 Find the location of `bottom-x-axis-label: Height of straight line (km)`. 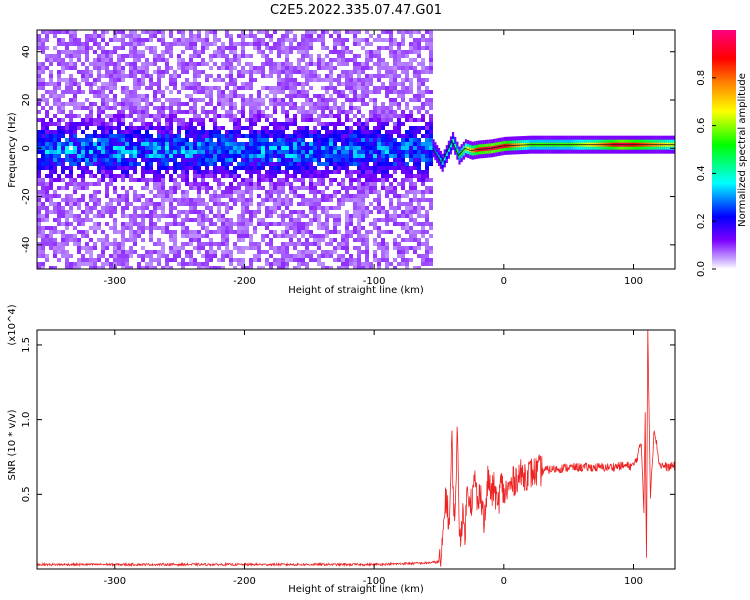

bottom-x-axis-label: Height of straight line (km) is located at coordinates (356, 589).